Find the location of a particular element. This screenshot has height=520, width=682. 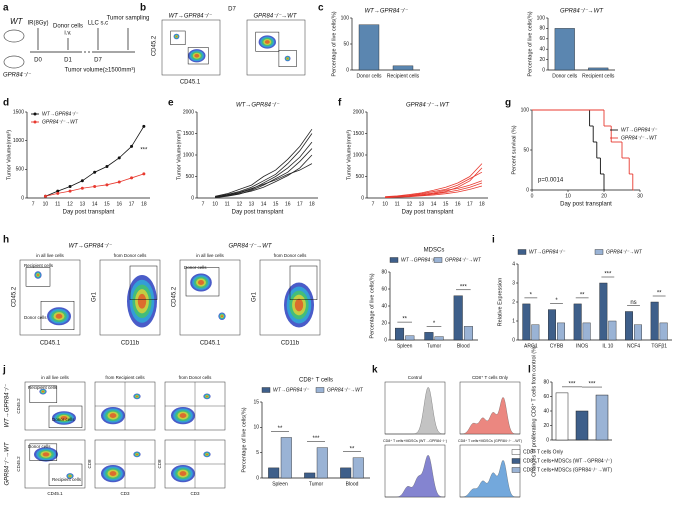

x-tick-label: TGFβ1 is located at coordinates (659, 346).